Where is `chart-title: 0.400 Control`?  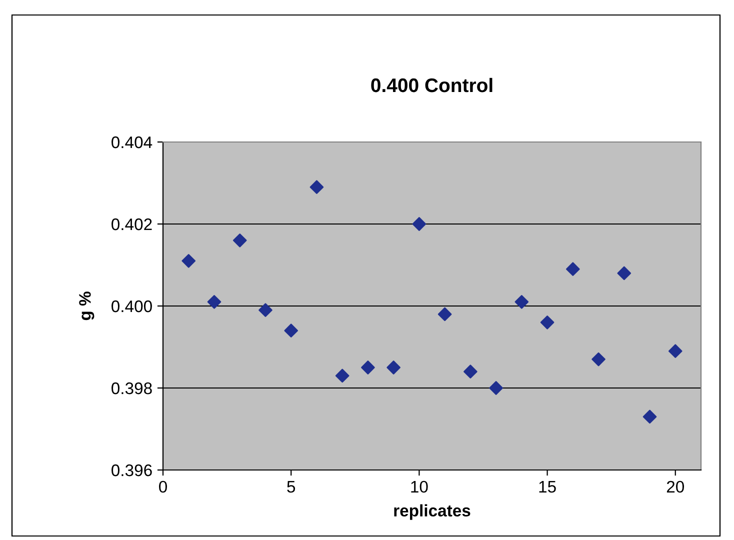 chart-title: 0.400 Control is located at coordinates (431, 85).